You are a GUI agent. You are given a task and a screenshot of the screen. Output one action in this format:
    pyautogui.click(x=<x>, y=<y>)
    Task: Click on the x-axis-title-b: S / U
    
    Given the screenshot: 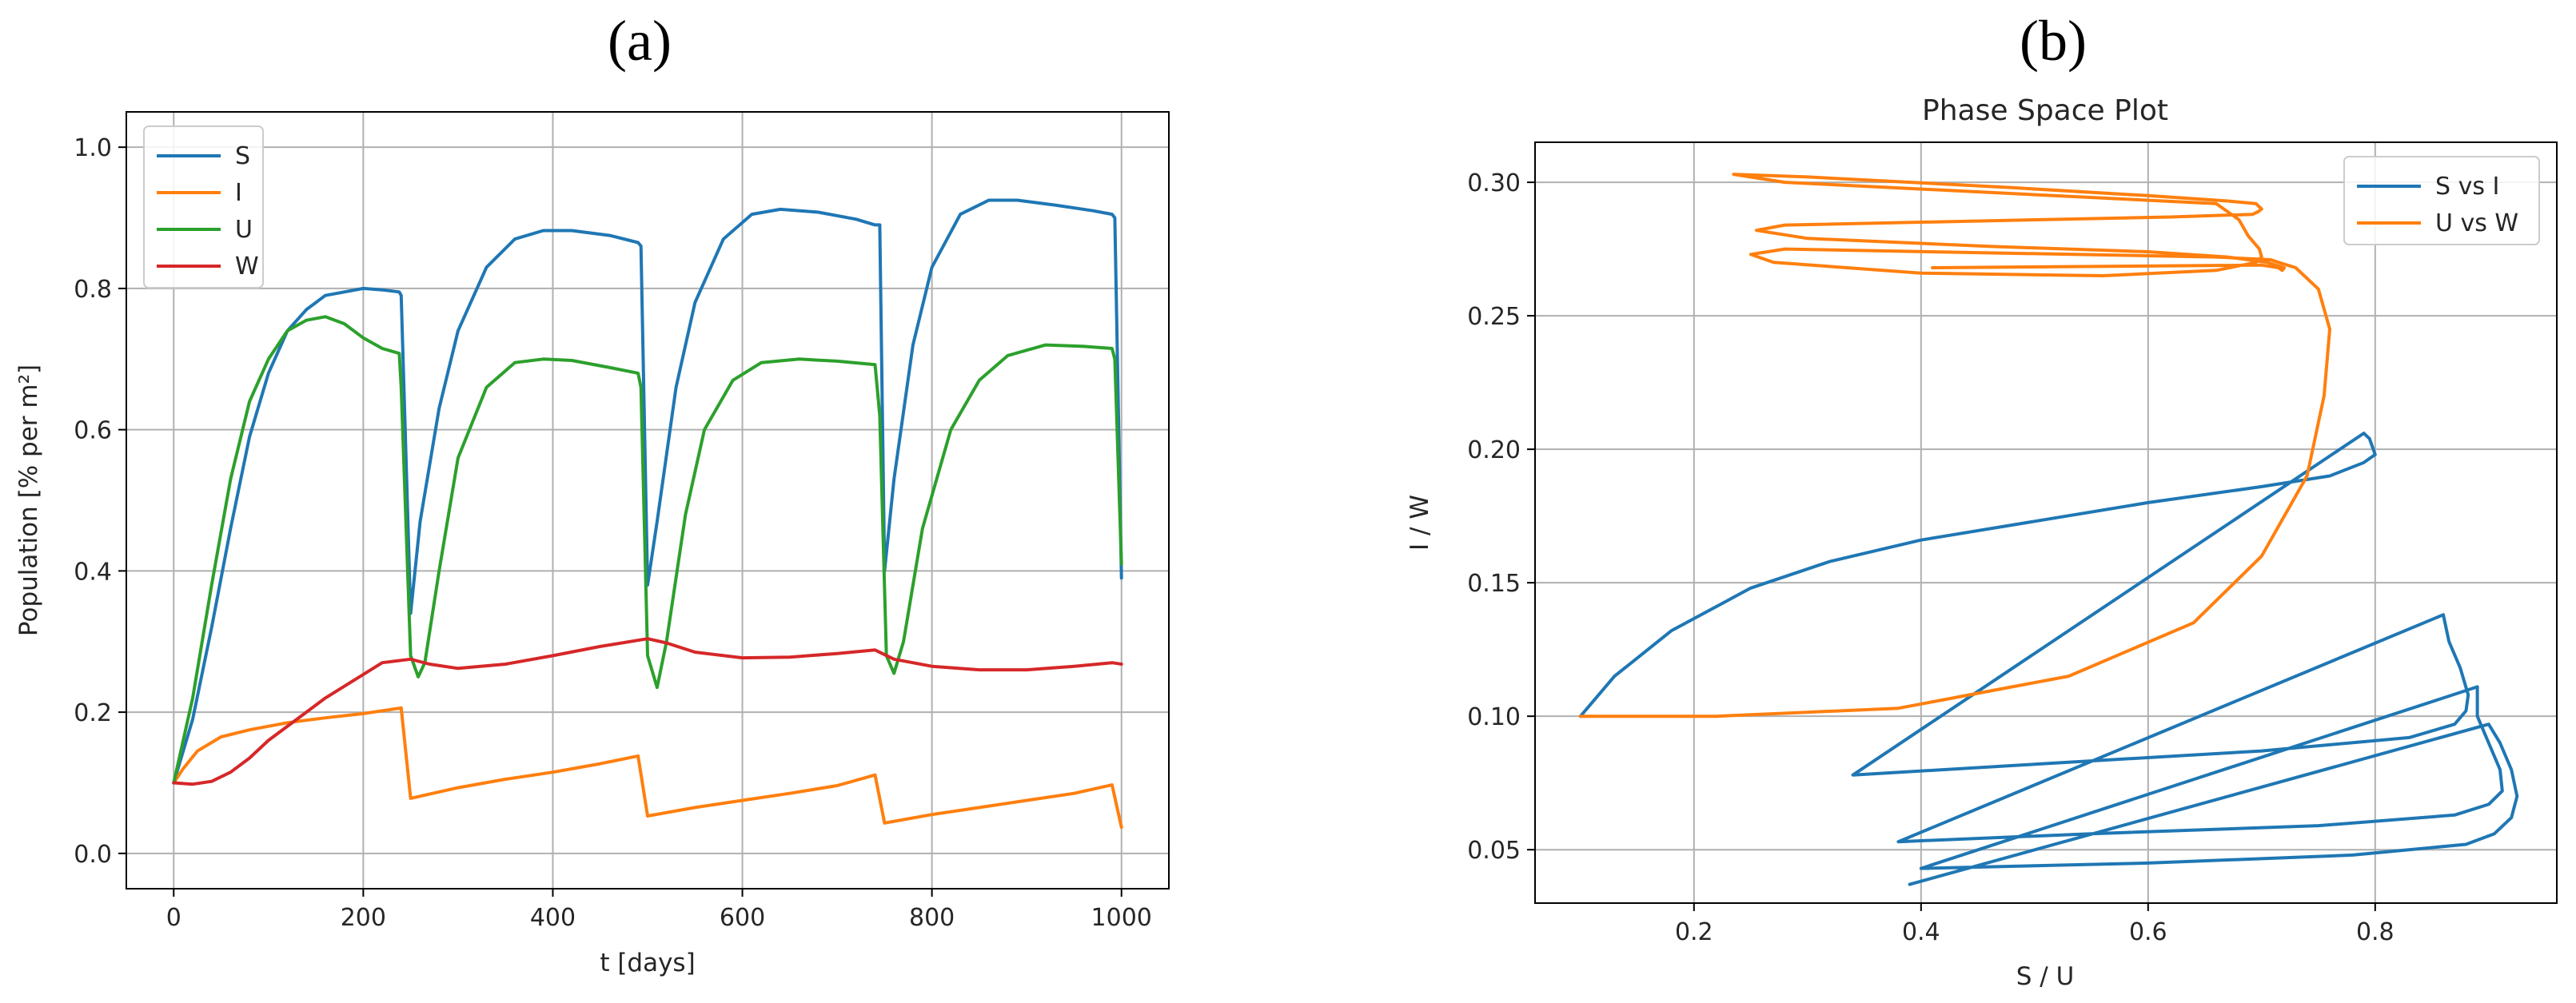 What is the action you would take?
    pyautogui.click(x=2046, y=976)
    